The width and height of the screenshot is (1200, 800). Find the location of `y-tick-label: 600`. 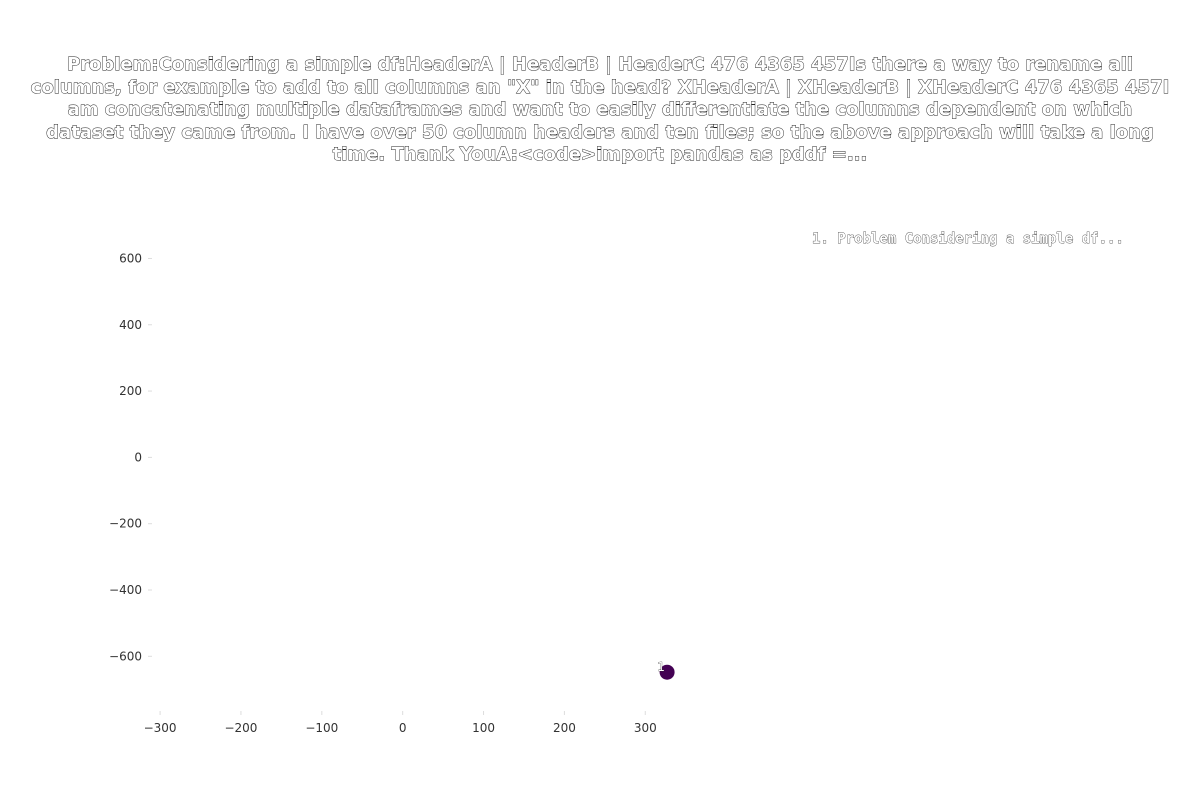

y-tick-label: 600 is located at coordinates (130, 258).